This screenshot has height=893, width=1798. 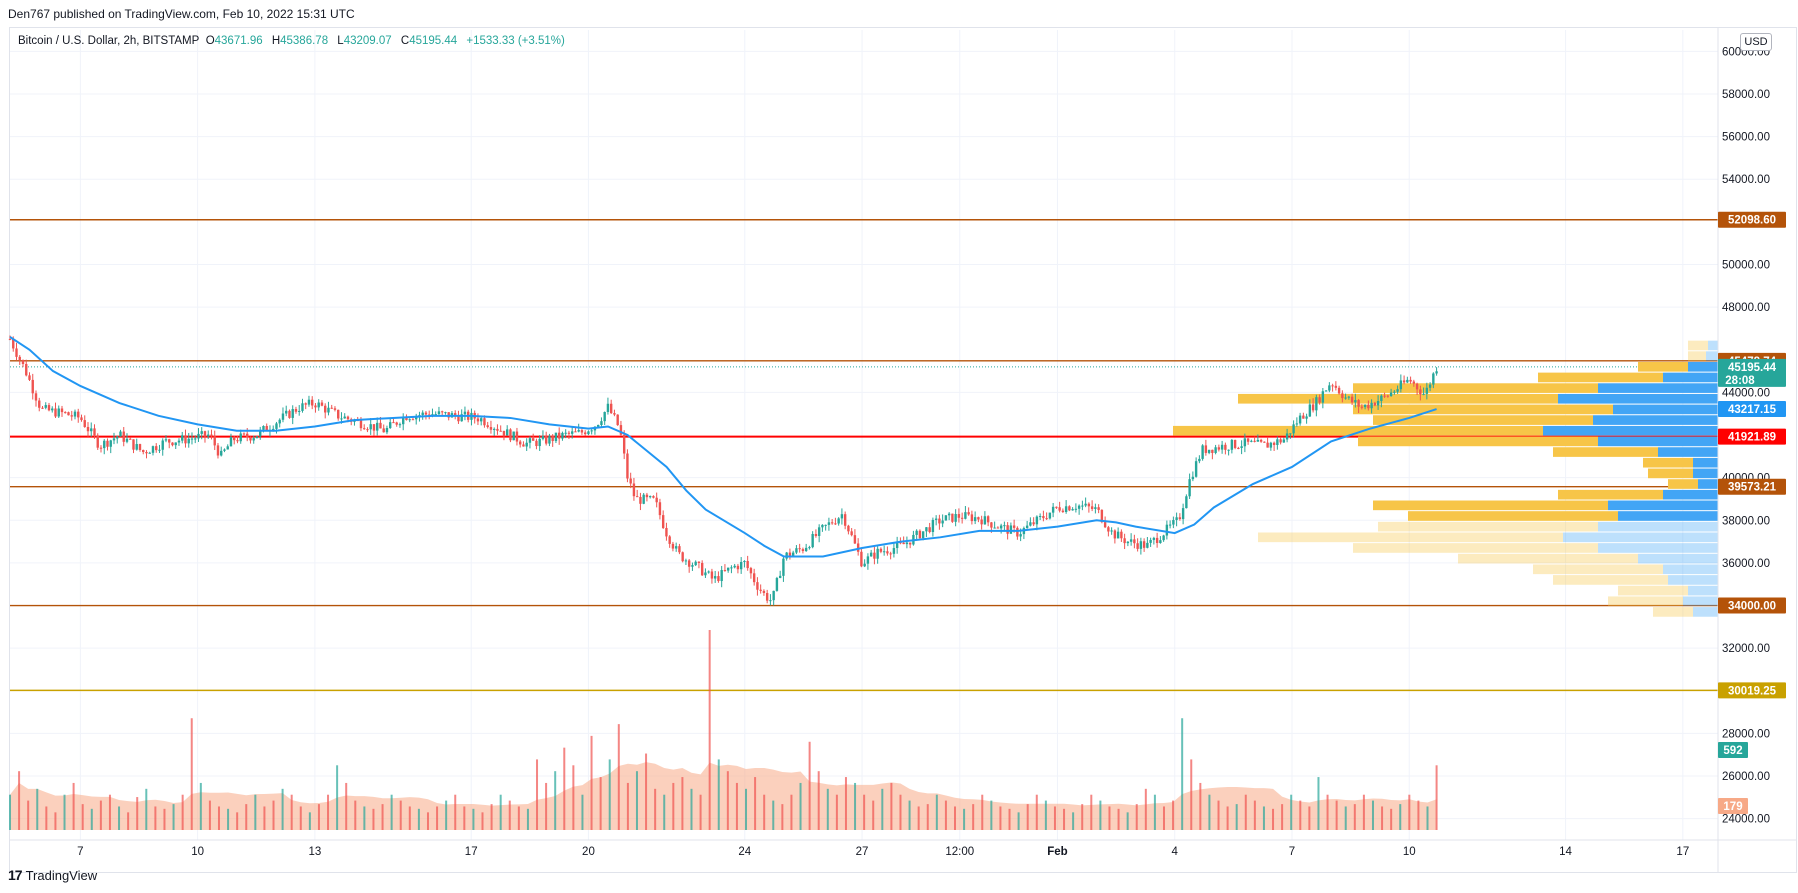 I want to click on low-label: L, so click(x=340, y=41).